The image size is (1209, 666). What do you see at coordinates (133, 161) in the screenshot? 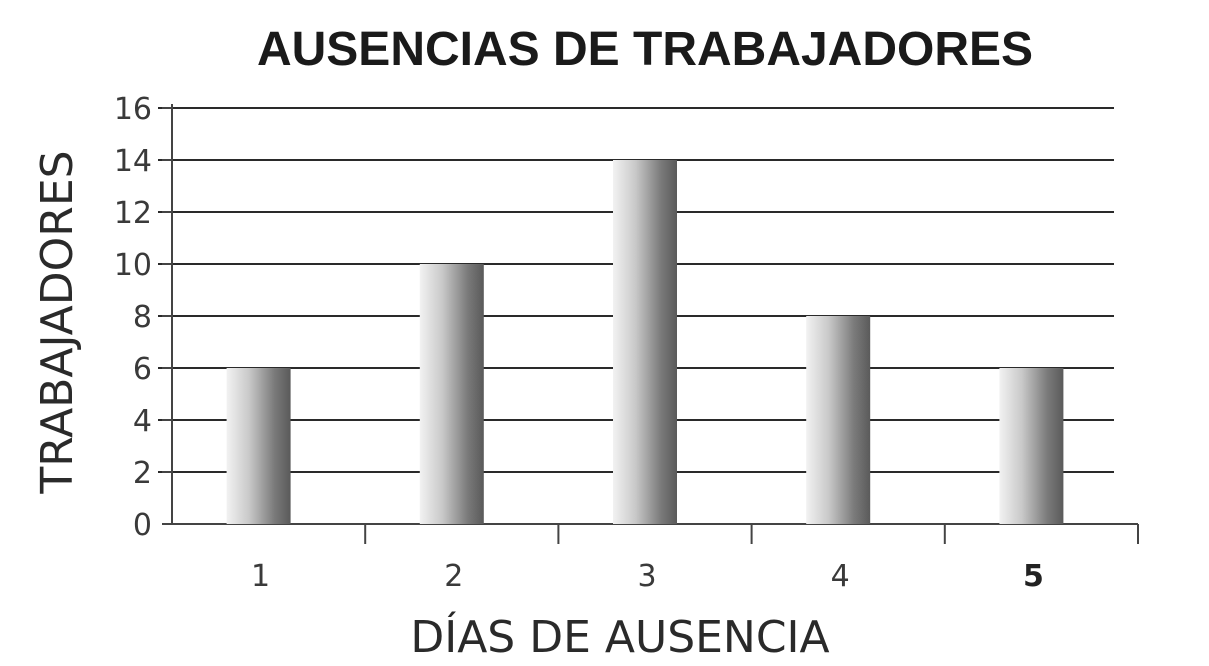
I see `y-tick-label-14: 14` at bounding box center [133, 161].